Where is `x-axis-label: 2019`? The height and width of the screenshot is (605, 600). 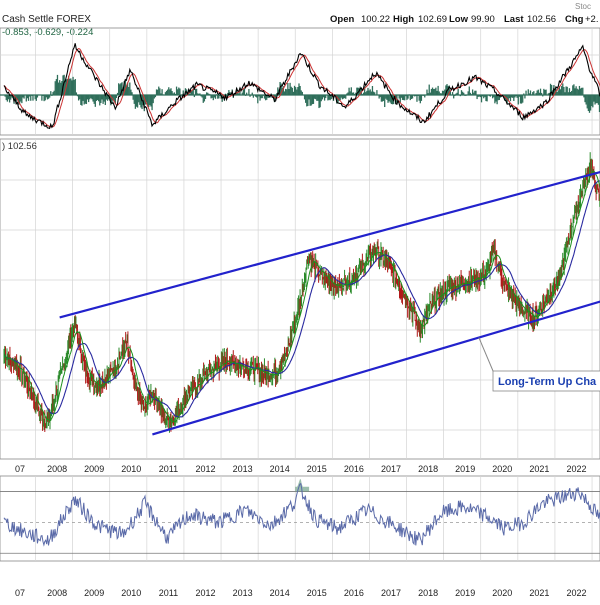
x-axis-label: 2019 is located at coordinates (465, 593).